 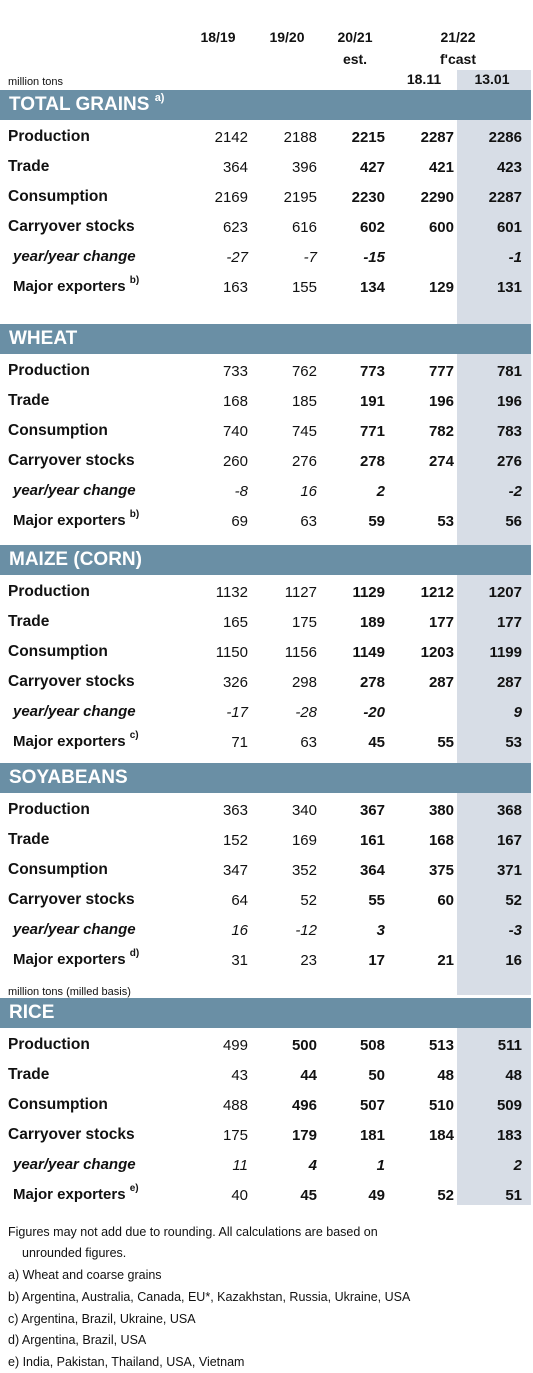 What do you see at coordinates (372, 810) in the screenshot?
I see `table-cell: 367` at bounding box center [372, 810].